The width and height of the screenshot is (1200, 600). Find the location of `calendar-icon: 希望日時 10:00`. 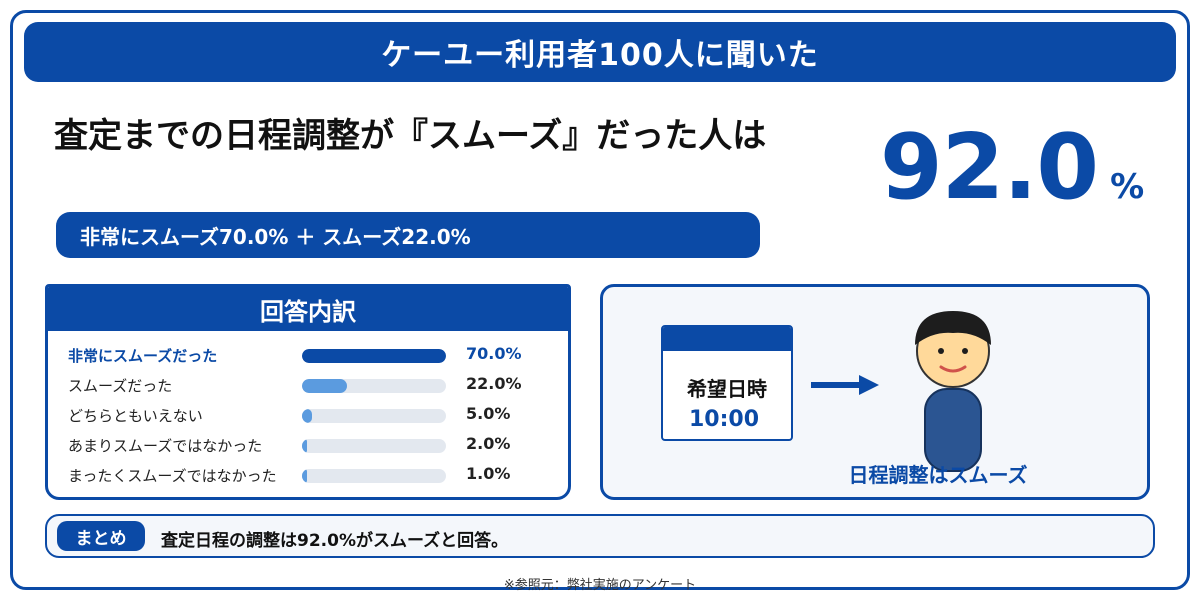

calendar-icon: 希望日時 10:00 is located at coordinates (727, 383).